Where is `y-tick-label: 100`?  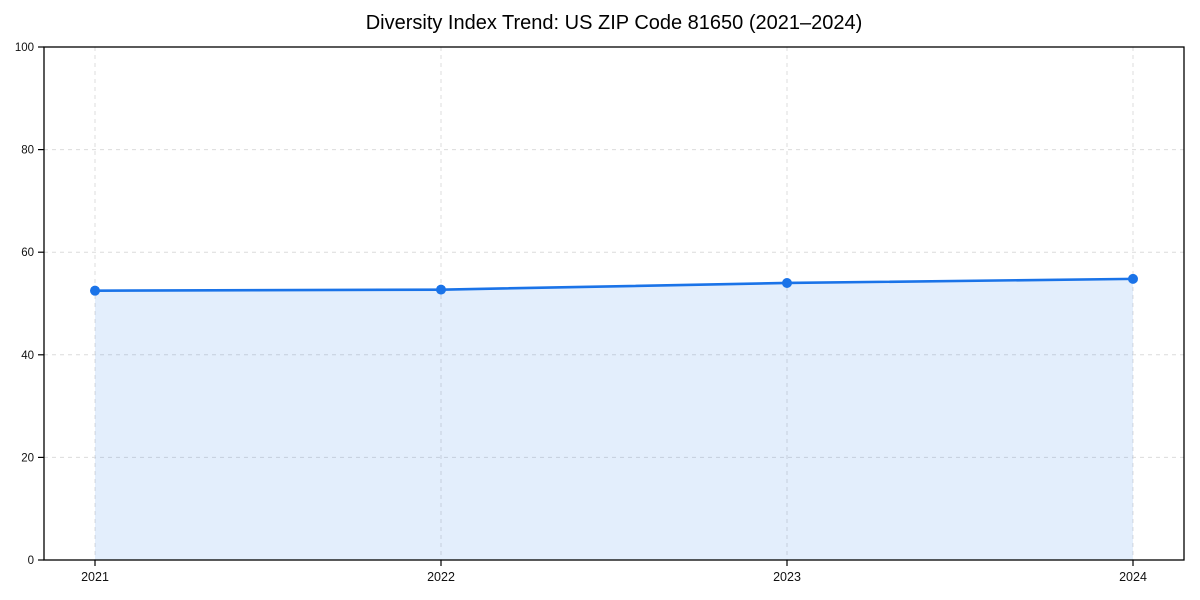 y-tick-label: 100 is located at coordinates (24, 48).